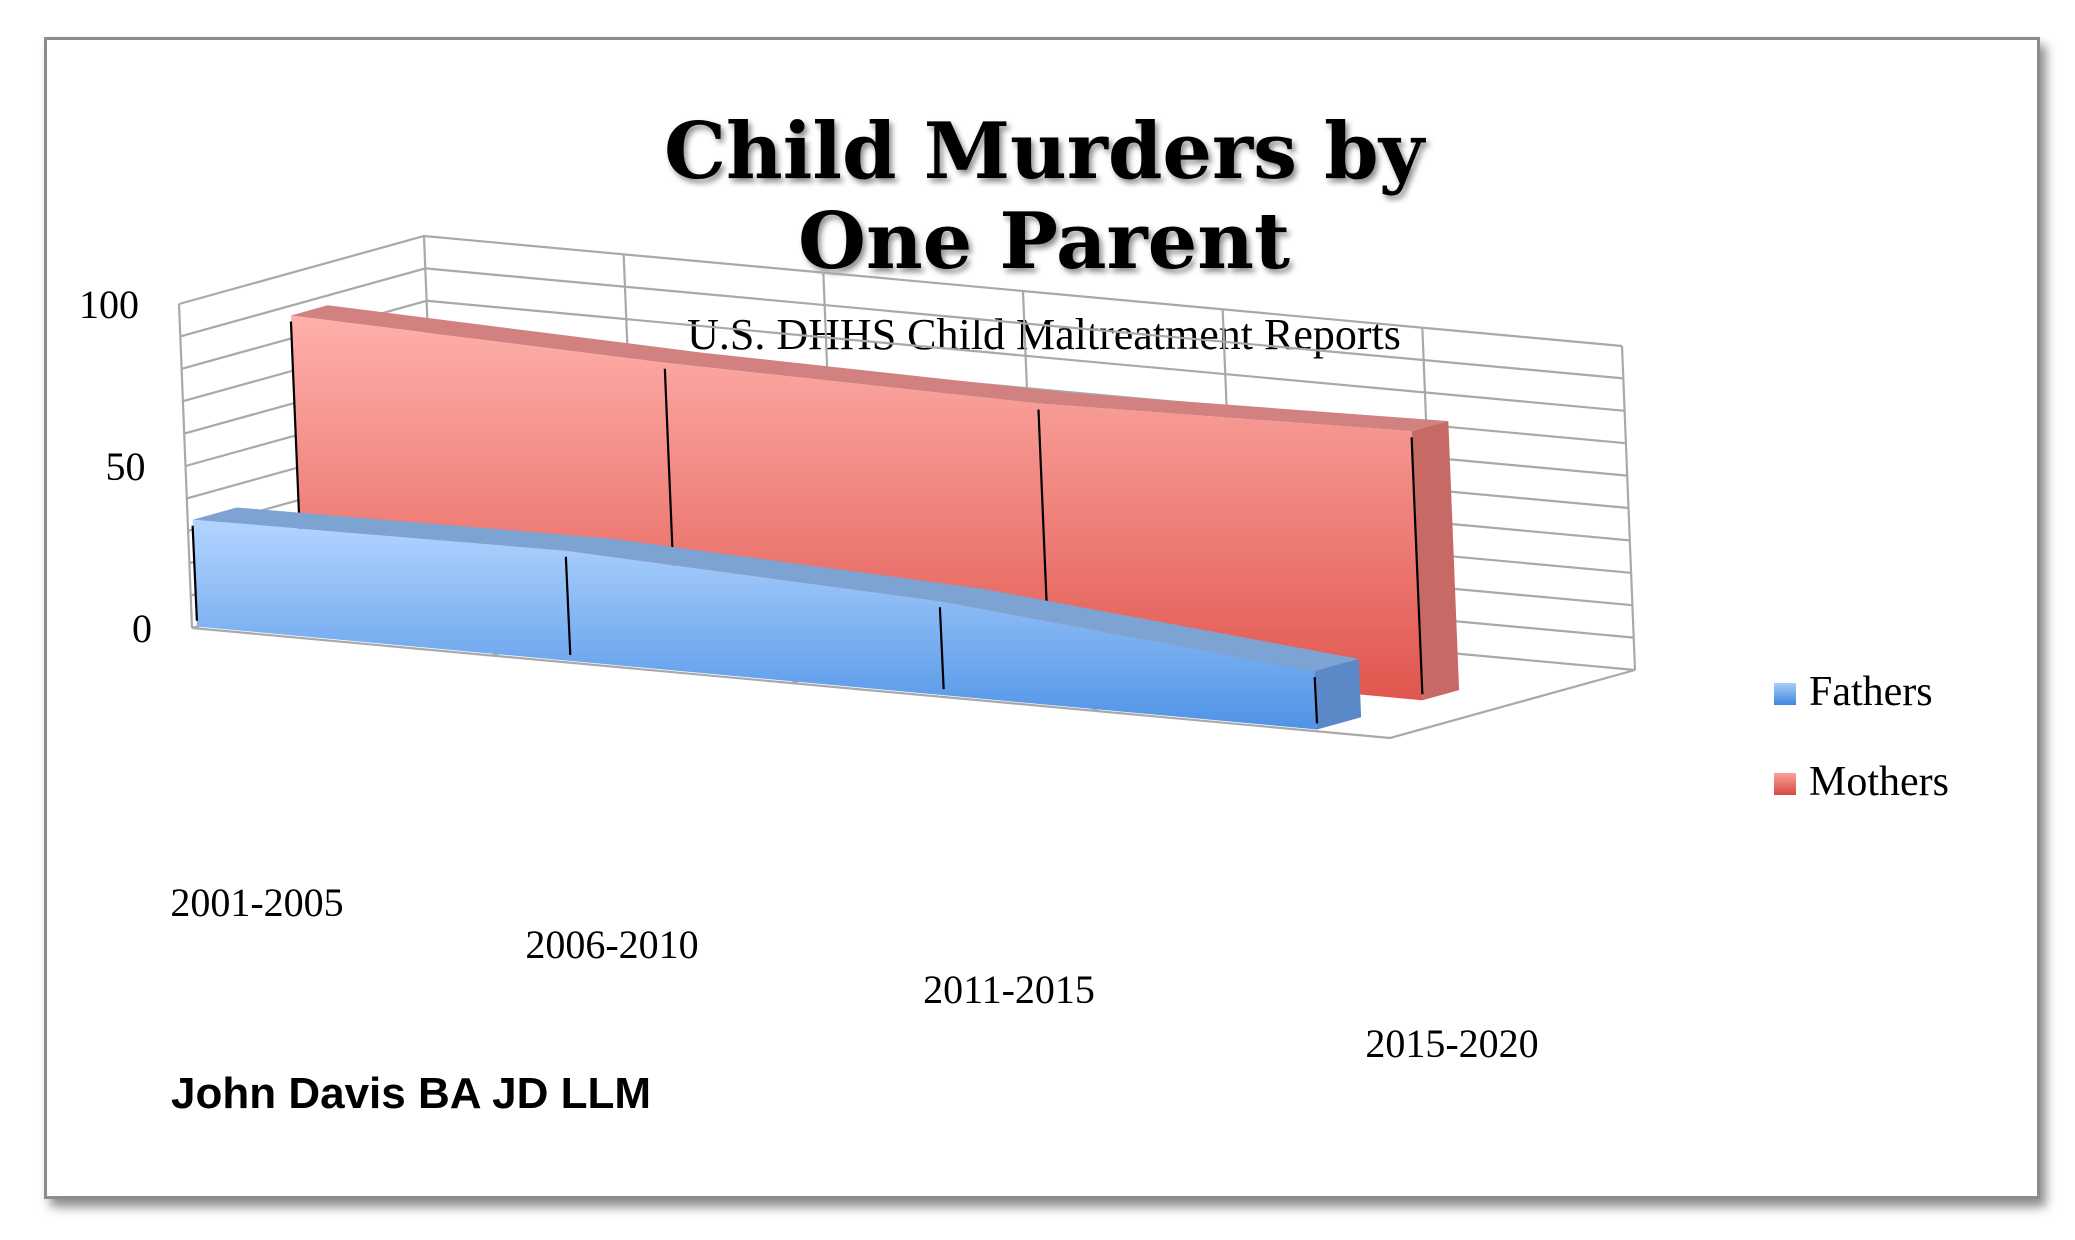 The width and height of the screenshot is (2075, 1240). I want to click on chart-title-line-2: One Parent, so click(1044, 241).